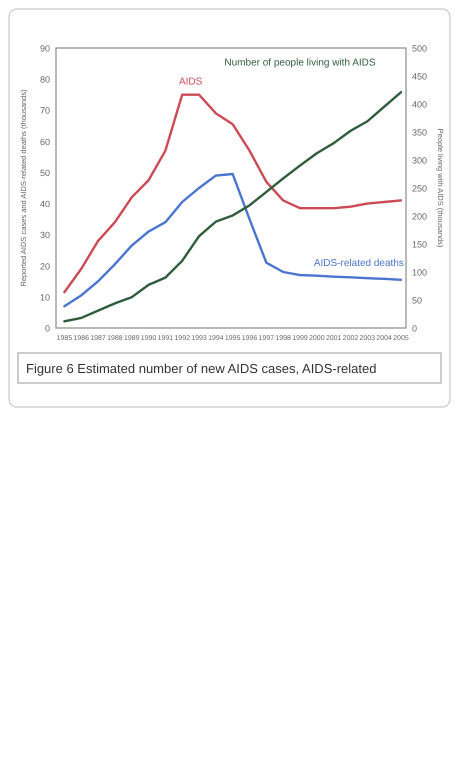 This screenshot has width=459, height=759. What do you see at coordinates (300, 63) in the screenshot?
I see `text: Number of people living with AIDS` at bounding box center [300, 63].